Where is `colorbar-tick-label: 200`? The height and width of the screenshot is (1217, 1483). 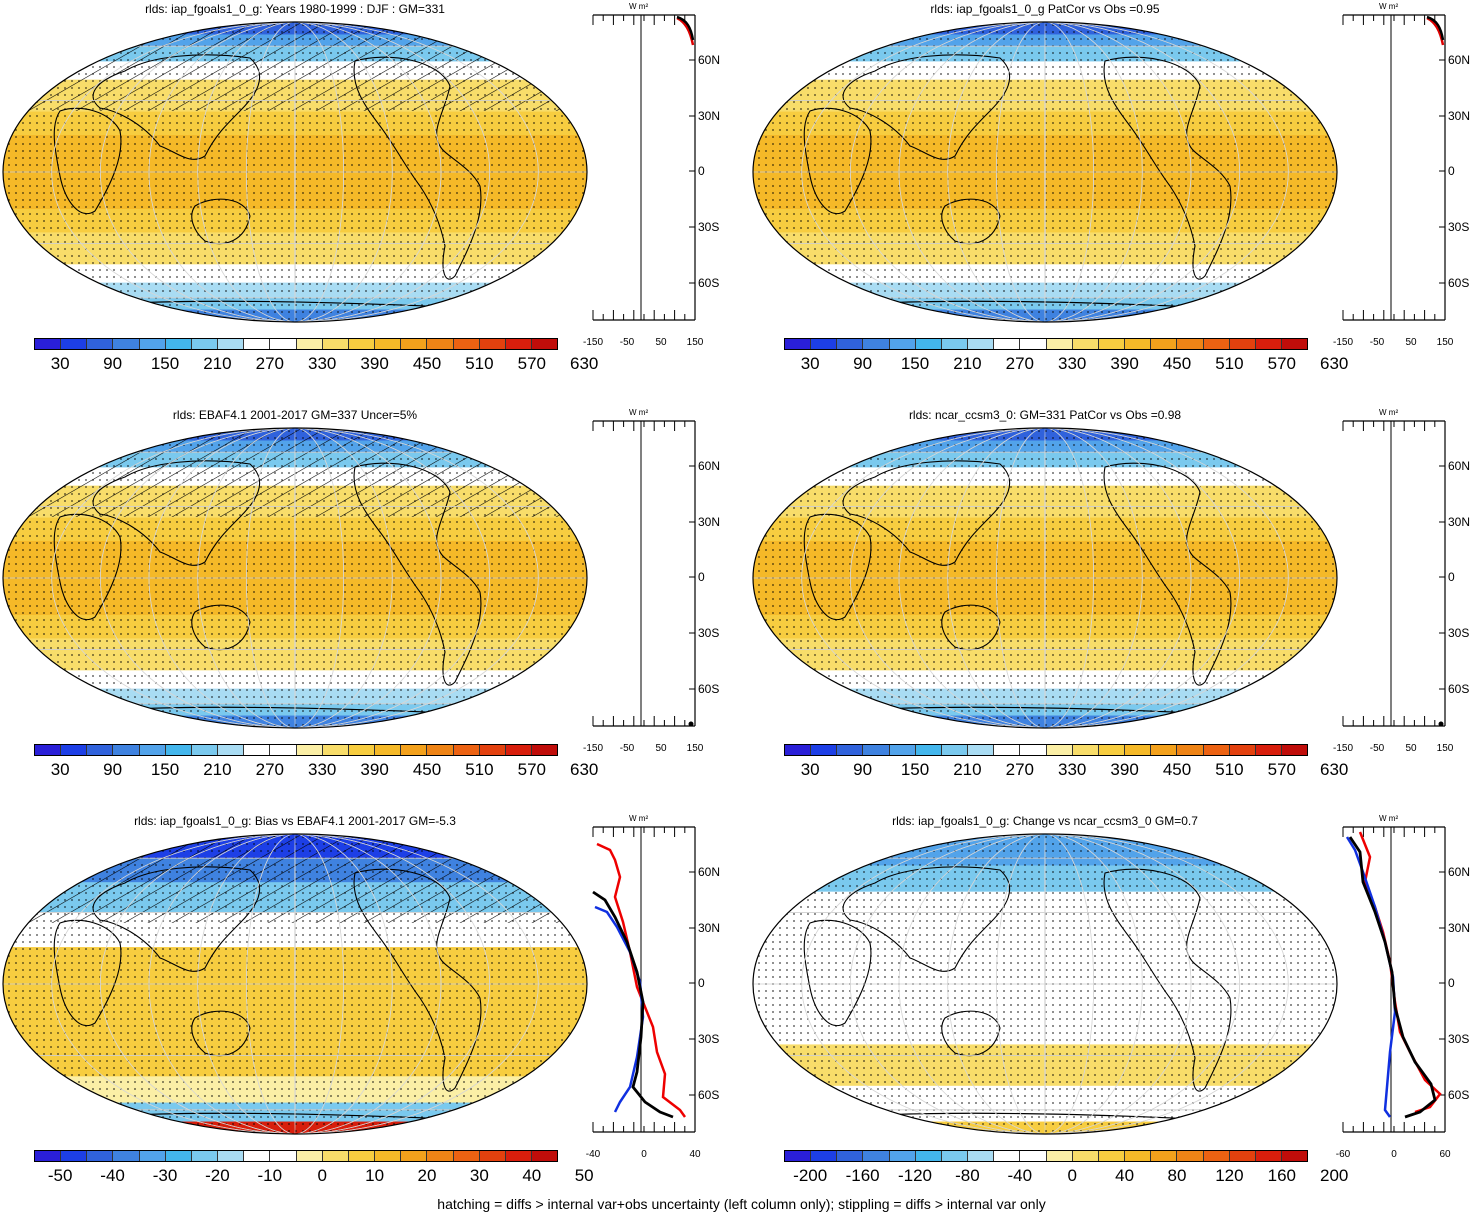
colorbar-tick-label: 200 is located at coordinates (1334, 1175).